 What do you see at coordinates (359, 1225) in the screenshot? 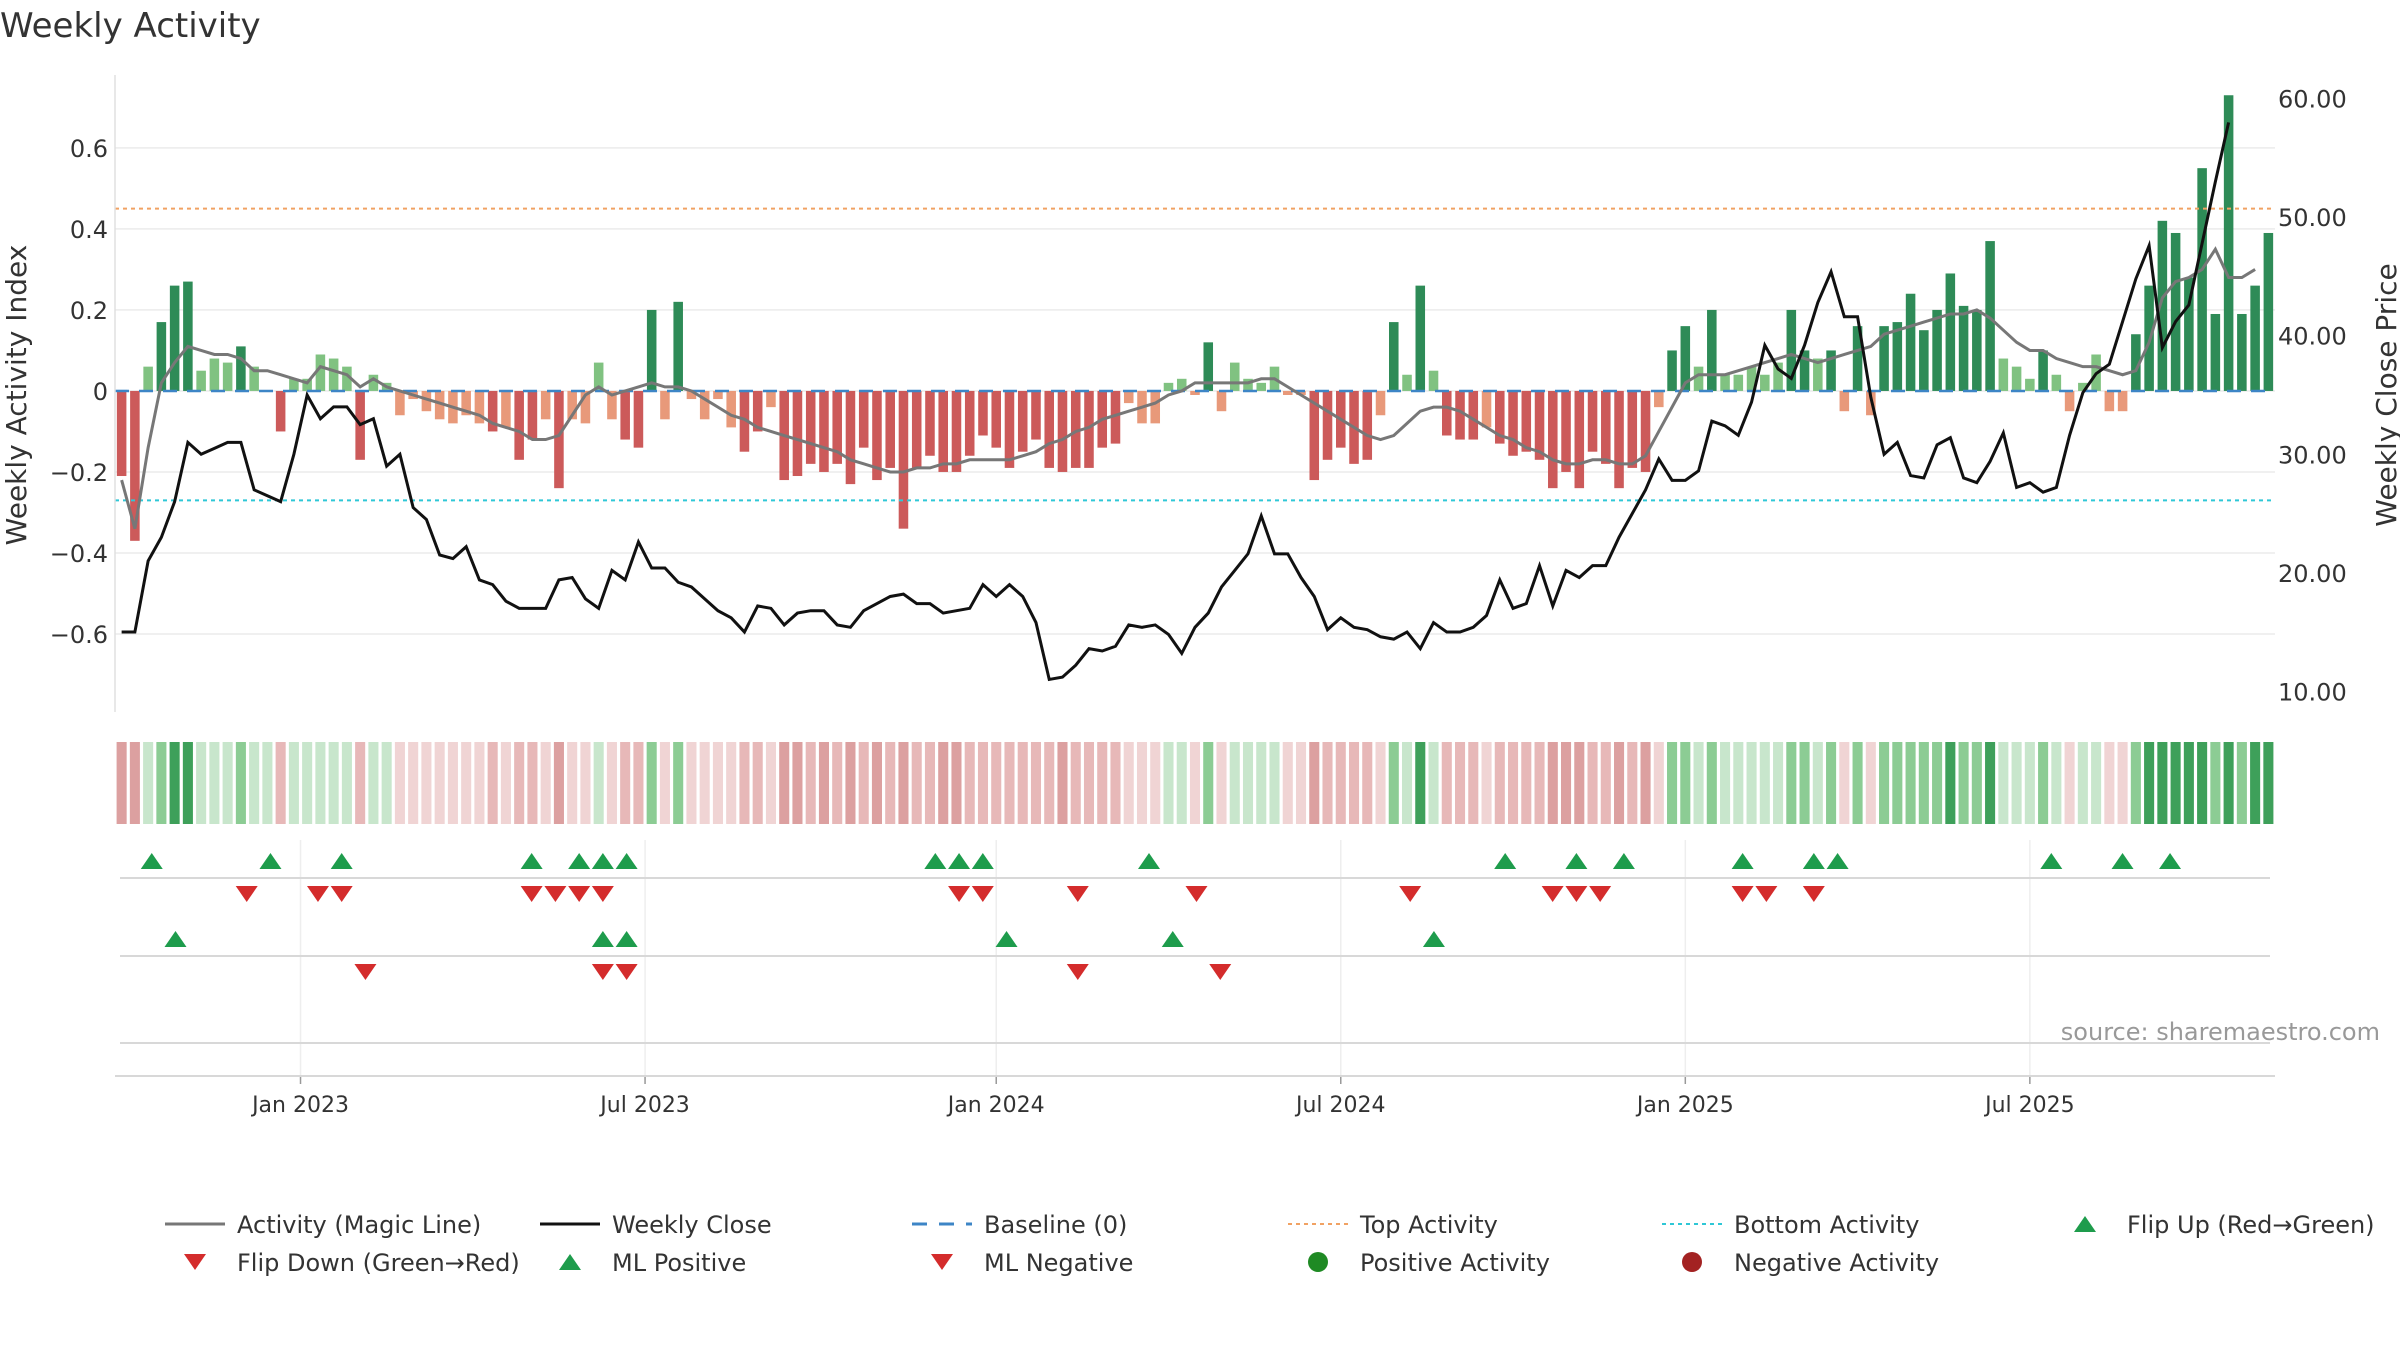
I see `legend-label: Activity (Magic Line)` at bounding box center [359, 1225].